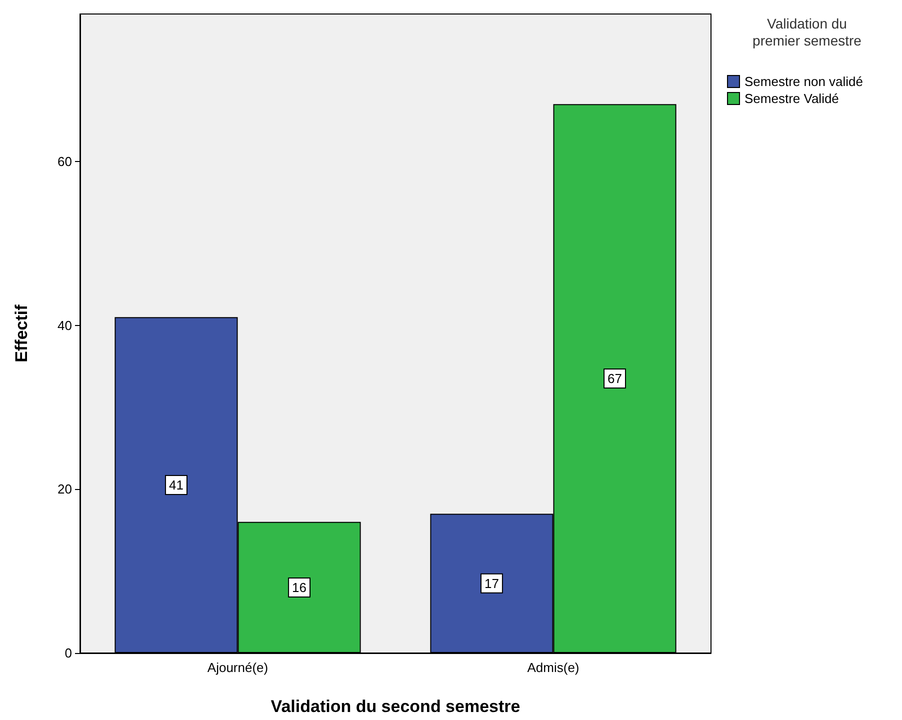 The width and height of the screenshot is (902, 720). What do you see at coordinates (176, 485) in the screenshot?
I see `data-label: 41` at bounding box center [176, 485].